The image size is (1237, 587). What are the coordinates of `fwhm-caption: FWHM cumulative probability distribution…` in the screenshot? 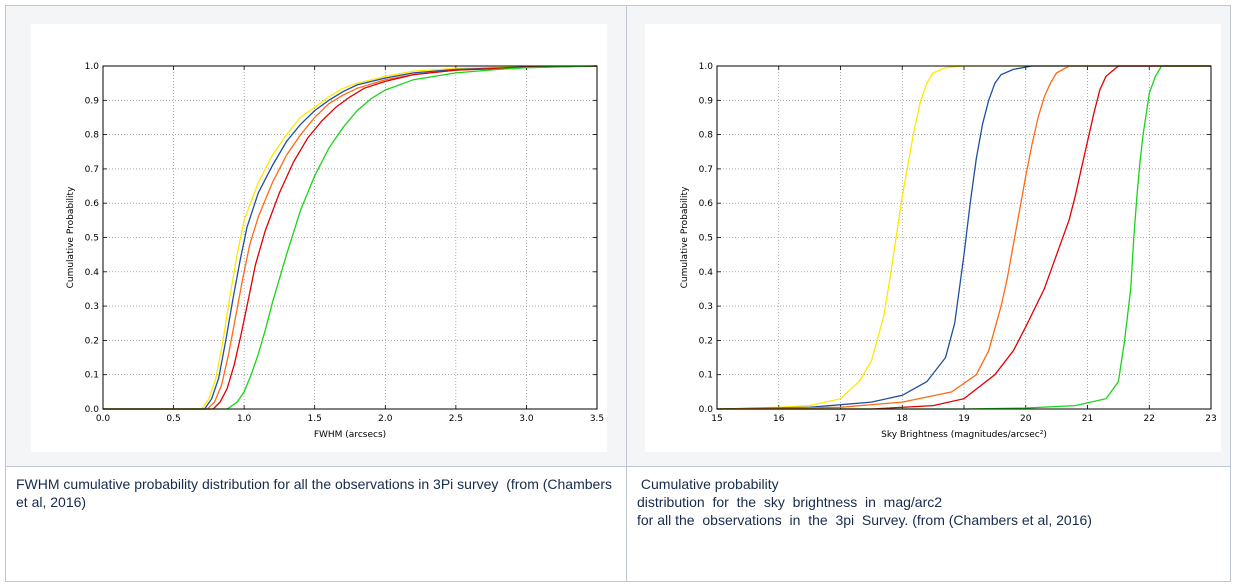 It's located at (316, 493).